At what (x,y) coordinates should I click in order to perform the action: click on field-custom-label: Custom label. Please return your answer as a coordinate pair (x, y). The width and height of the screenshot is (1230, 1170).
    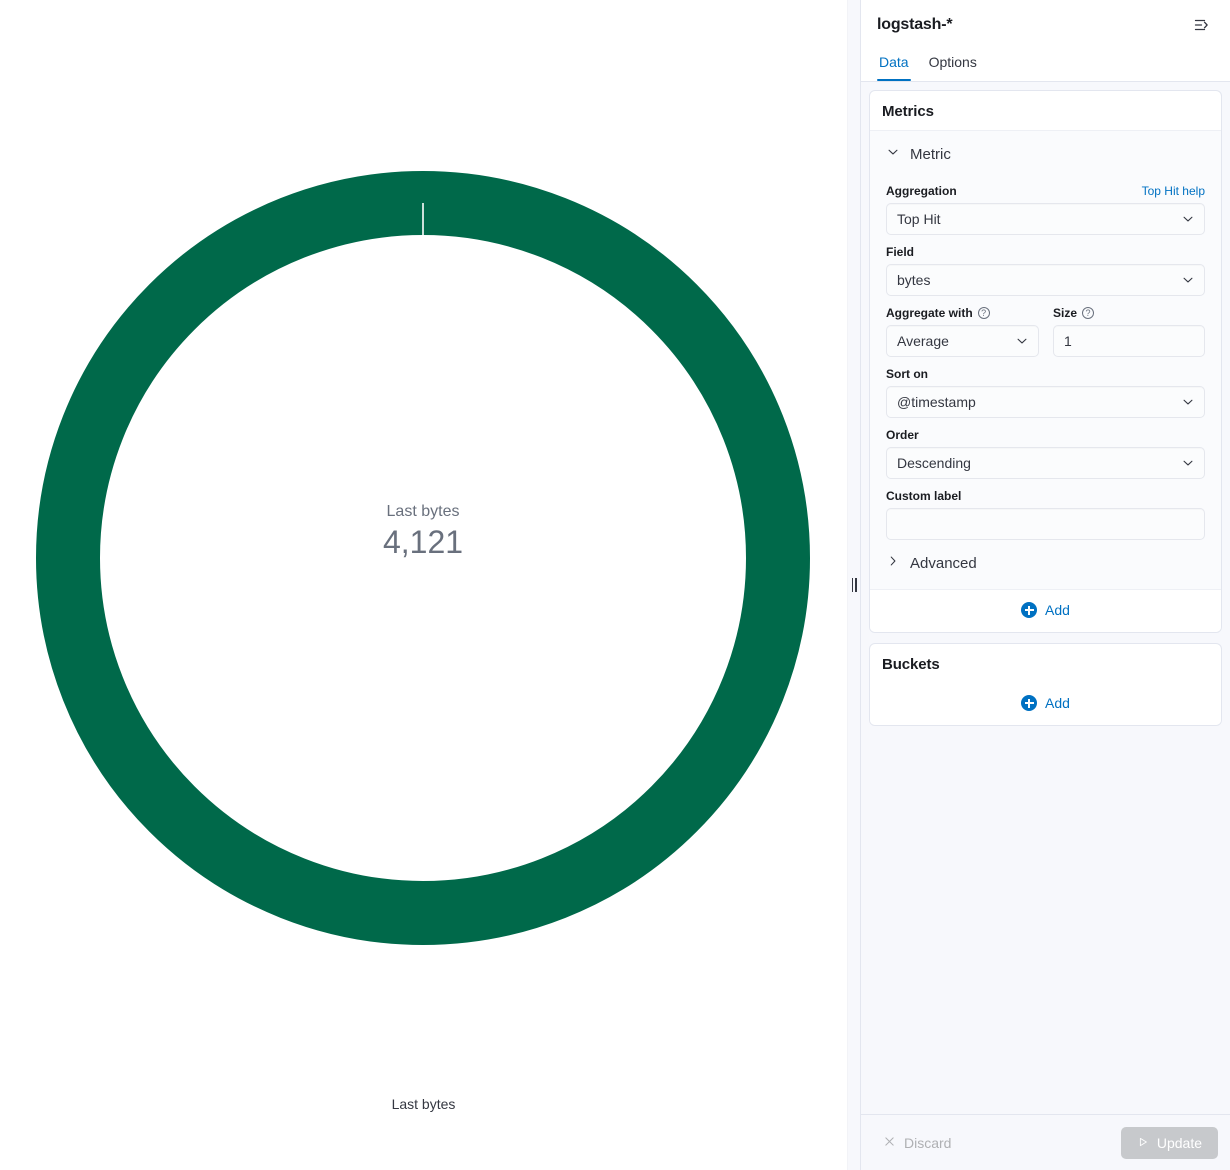
    Looking at the image, I should click on (1045, 514).